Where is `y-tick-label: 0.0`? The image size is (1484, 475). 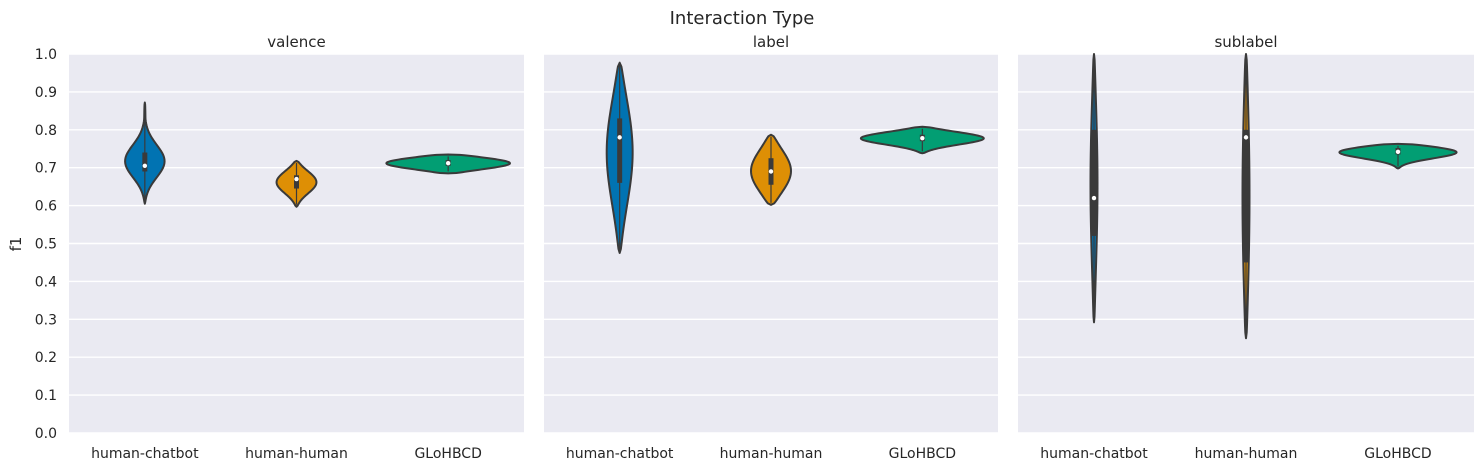
y-tick-label: 0.0 is located at coordinates (46, 434).